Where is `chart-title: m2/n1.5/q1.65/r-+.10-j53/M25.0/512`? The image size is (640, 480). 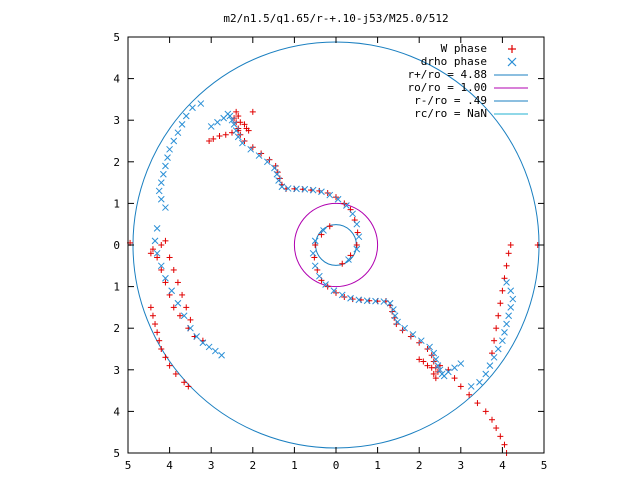 chart-title: m2/n1.5/q1.65/r-+.10-j53/M25.0/512 is located at coordinates (335, 18).